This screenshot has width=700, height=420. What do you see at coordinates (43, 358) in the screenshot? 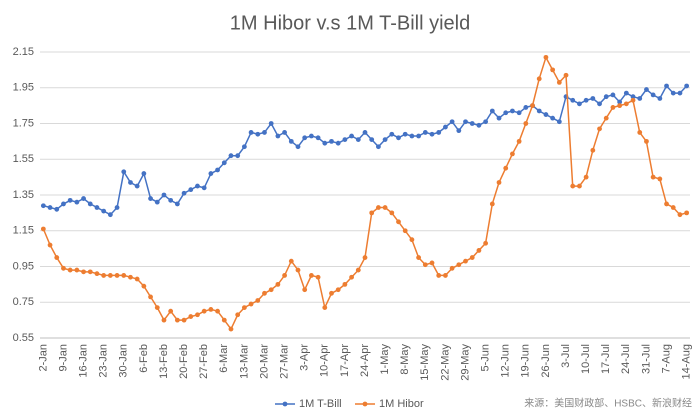
I see `x-tick-label: 2-Jan` at bounding box center [43, 358].